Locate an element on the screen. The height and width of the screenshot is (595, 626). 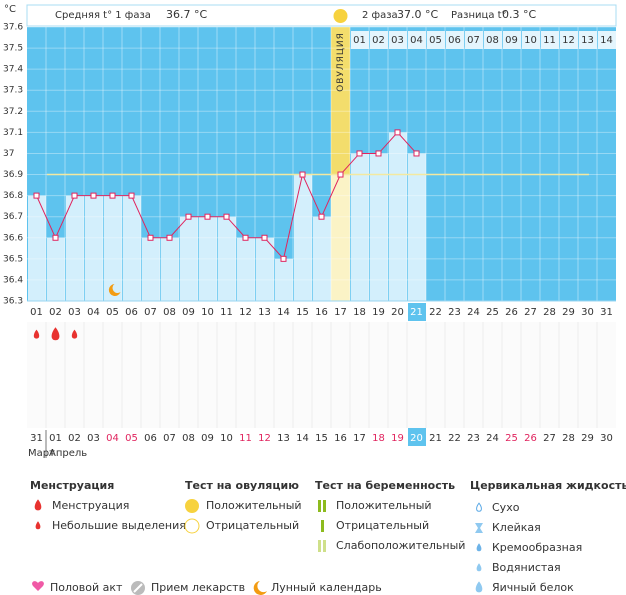
lunar-icon is located at coordinates (114, 290).